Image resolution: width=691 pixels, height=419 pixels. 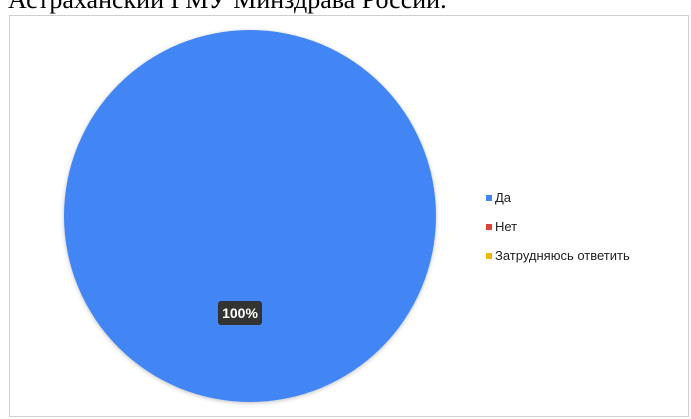 I want to click on legend-label: Нет, so click(x=506, y=226).